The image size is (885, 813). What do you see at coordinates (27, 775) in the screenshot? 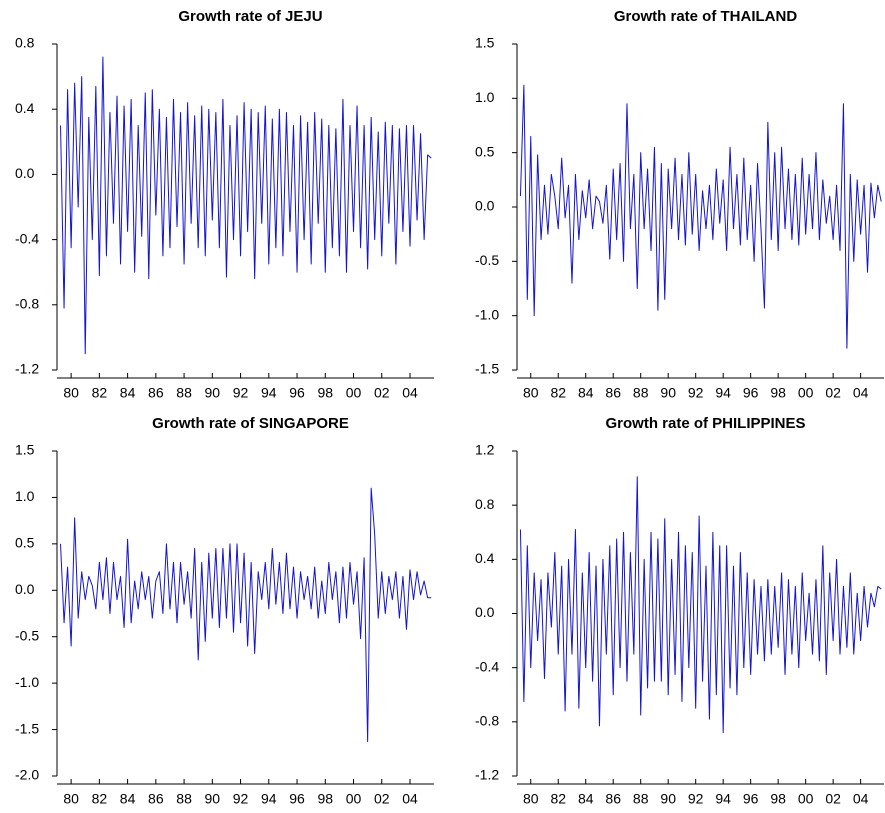
I see `y-tick-label: -2.0` at bounding box center [27, 775].